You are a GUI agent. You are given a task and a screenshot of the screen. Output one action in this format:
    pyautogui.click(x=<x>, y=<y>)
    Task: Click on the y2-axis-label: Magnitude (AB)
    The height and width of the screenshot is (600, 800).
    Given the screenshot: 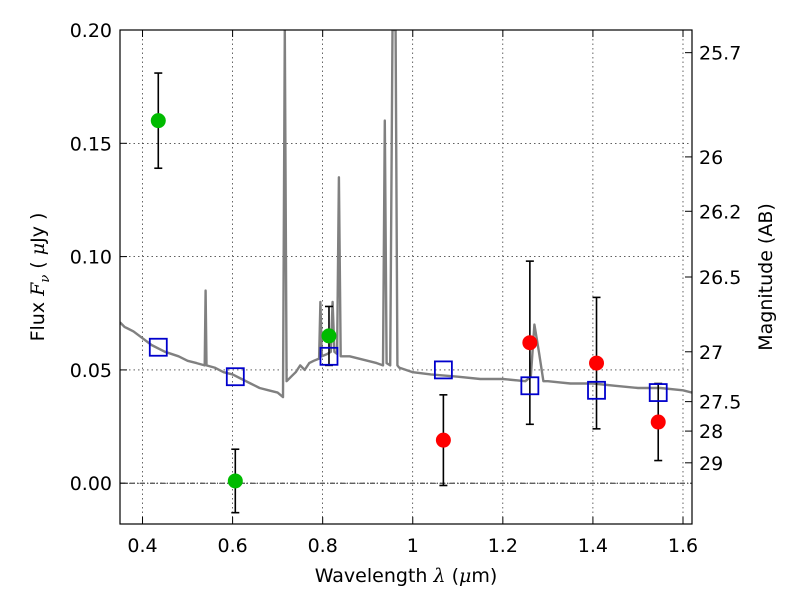 What is the action you would take?
    pyautogui.click(x=766, y=277)
    